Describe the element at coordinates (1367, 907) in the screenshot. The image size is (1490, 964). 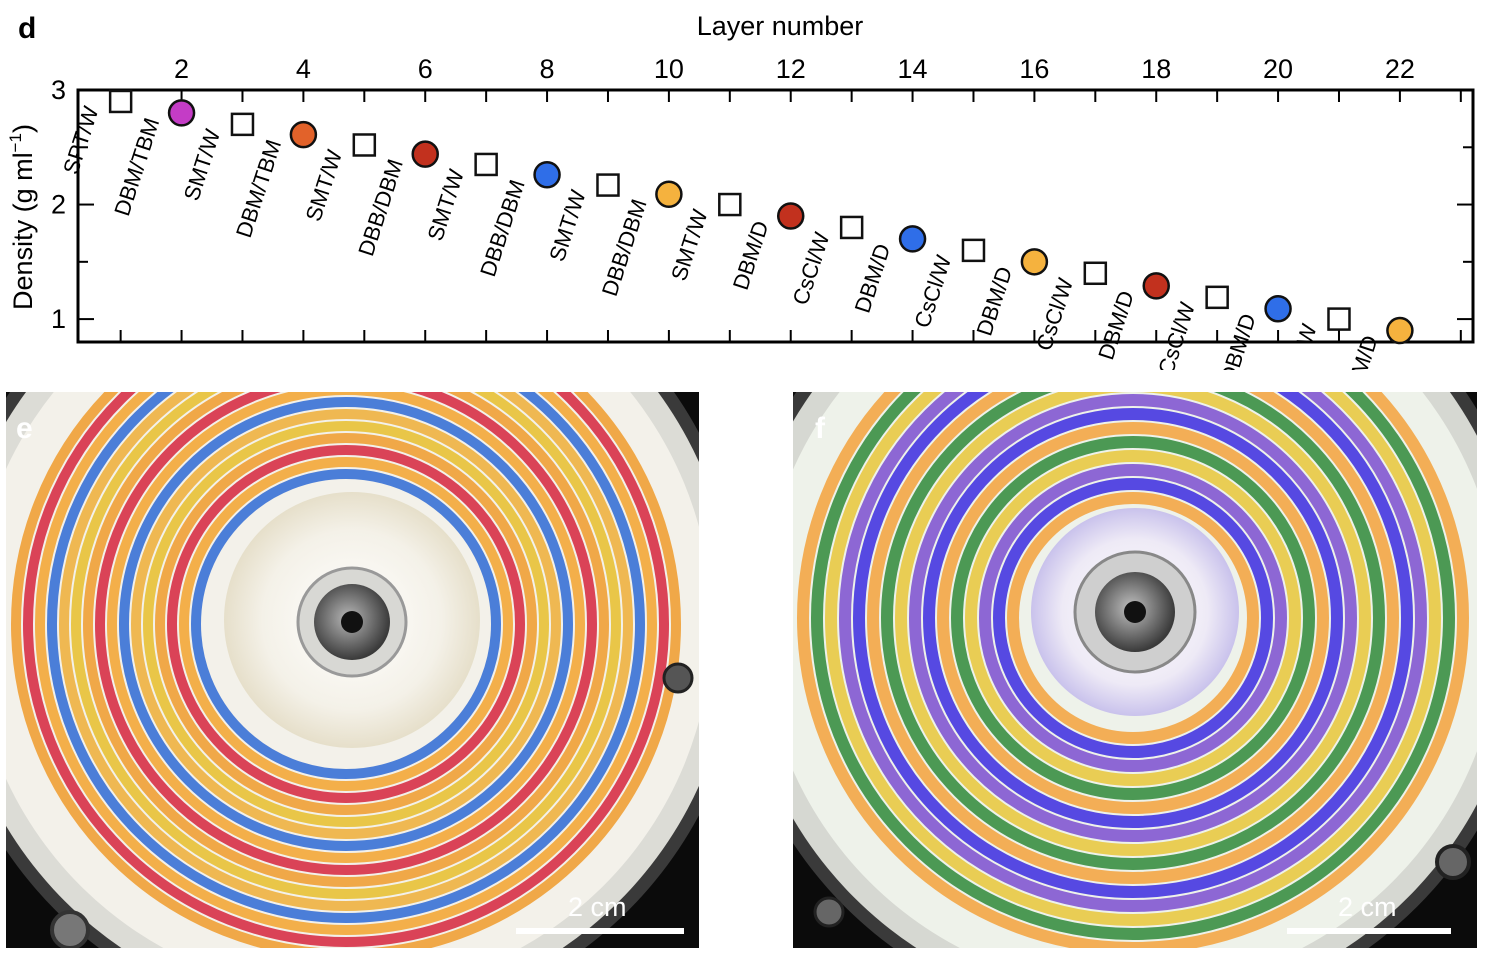
I see `scale-bar-label-f: 2 cm` at that location.